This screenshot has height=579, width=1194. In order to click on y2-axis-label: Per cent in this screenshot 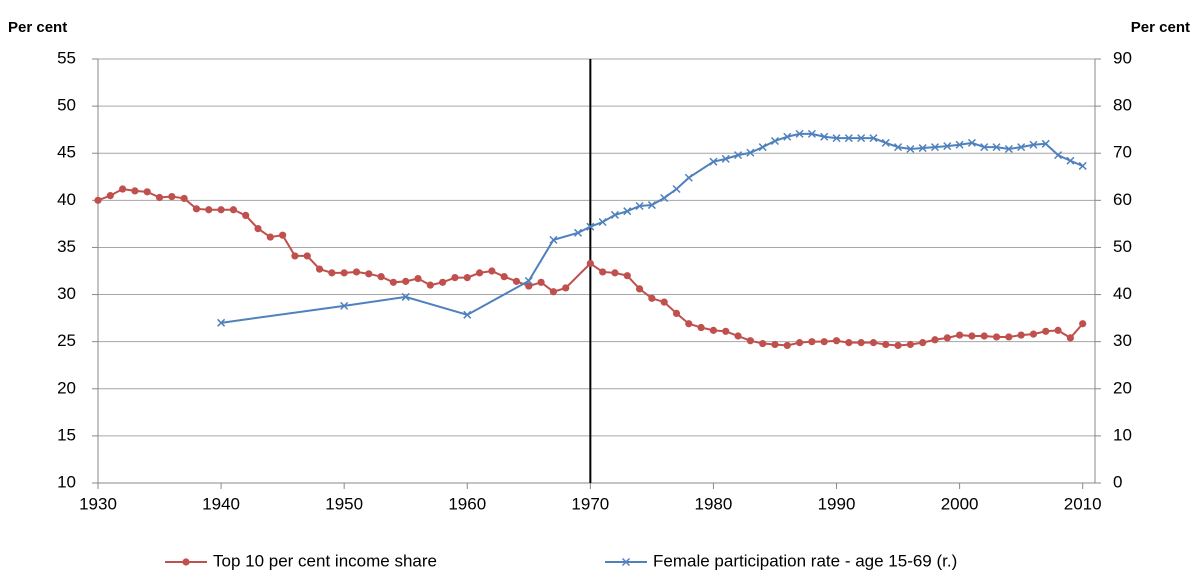, I will do `click(1160, 27)`.